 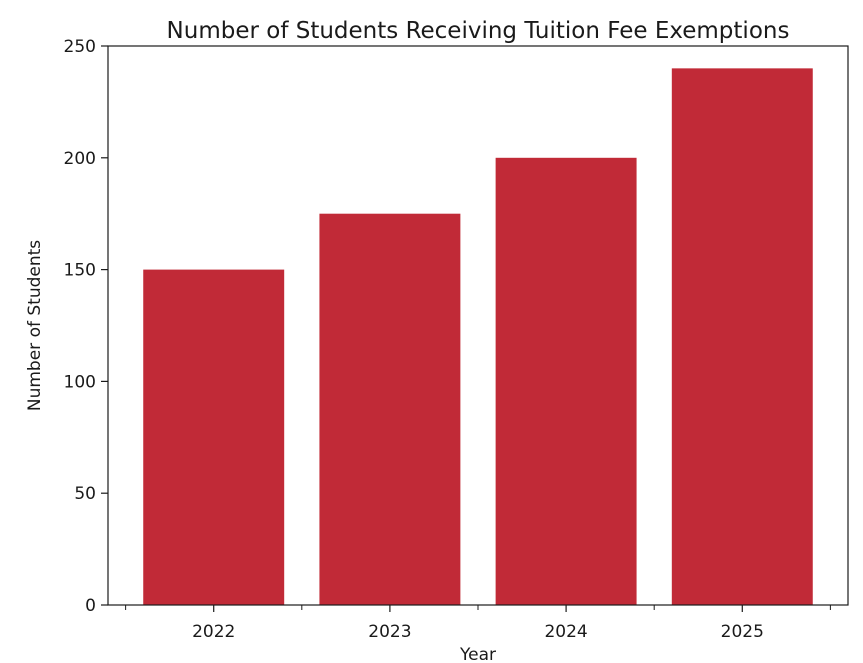 What do you see at coordinates (477, 654) in the screenshot?
I see `x-axis-label: Year` at bounding box center [477, 654].